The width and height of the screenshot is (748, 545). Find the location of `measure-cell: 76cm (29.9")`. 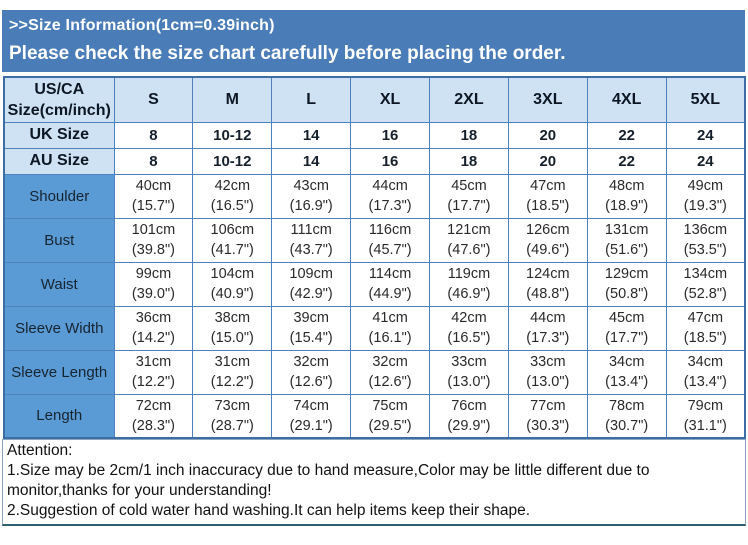

measure-cell: 76cm (29.9") is located at coordinates (469, 416).